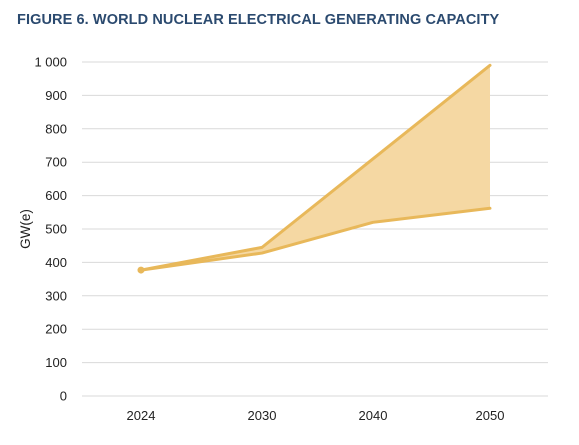  I want to click on x-tick-label: 2040, so click(373, 415).